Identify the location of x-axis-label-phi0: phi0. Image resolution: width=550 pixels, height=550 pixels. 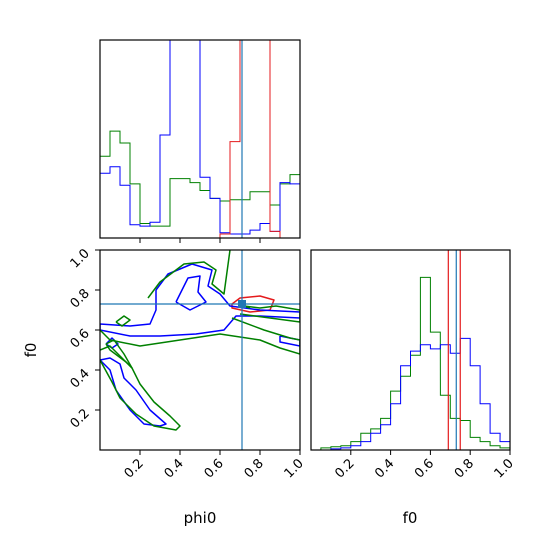
(200, 518).